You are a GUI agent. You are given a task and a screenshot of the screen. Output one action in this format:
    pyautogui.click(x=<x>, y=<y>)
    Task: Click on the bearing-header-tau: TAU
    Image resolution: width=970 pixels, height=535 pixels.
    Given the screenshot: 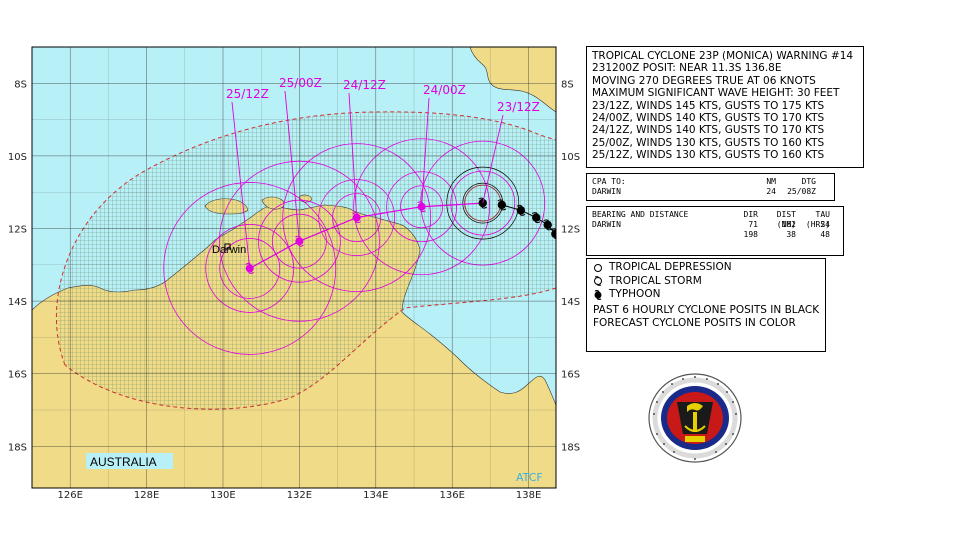 What is the action you would take?
    pyautogui.click(x=822, y=214)
    